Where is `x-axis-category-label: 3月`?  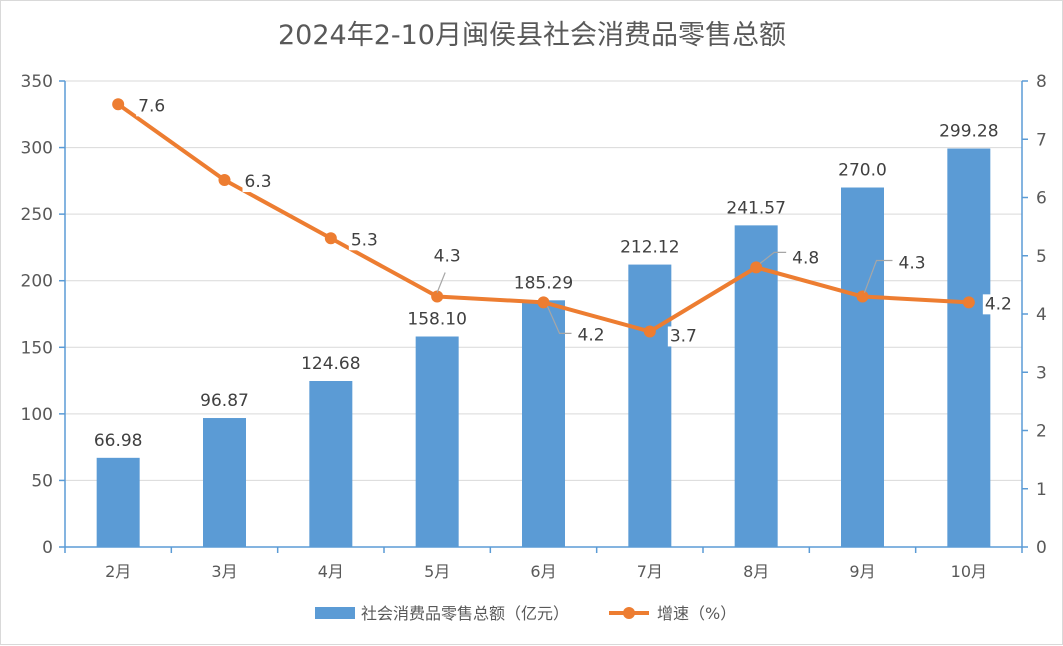 x-axis-category-label: 3月 is located at coordinates (224, 571).